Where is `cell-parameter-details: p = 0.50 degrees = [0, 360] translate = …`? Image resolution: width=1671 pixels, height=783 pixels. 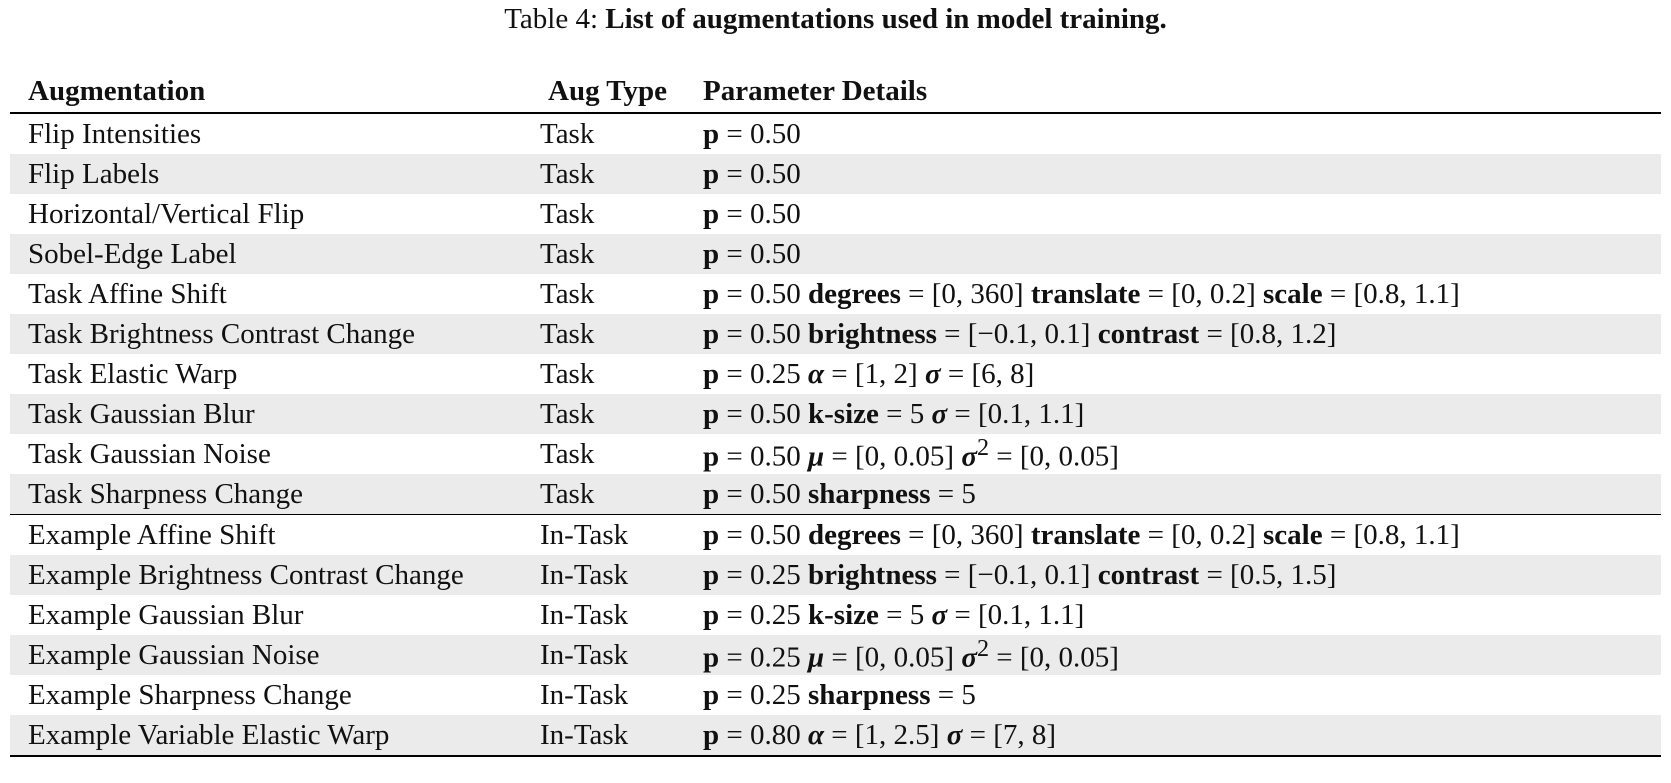 cell-parameter-details: p = 0.50 degrees = [0, 360] translate = … is located at coordinates (1182, 535).